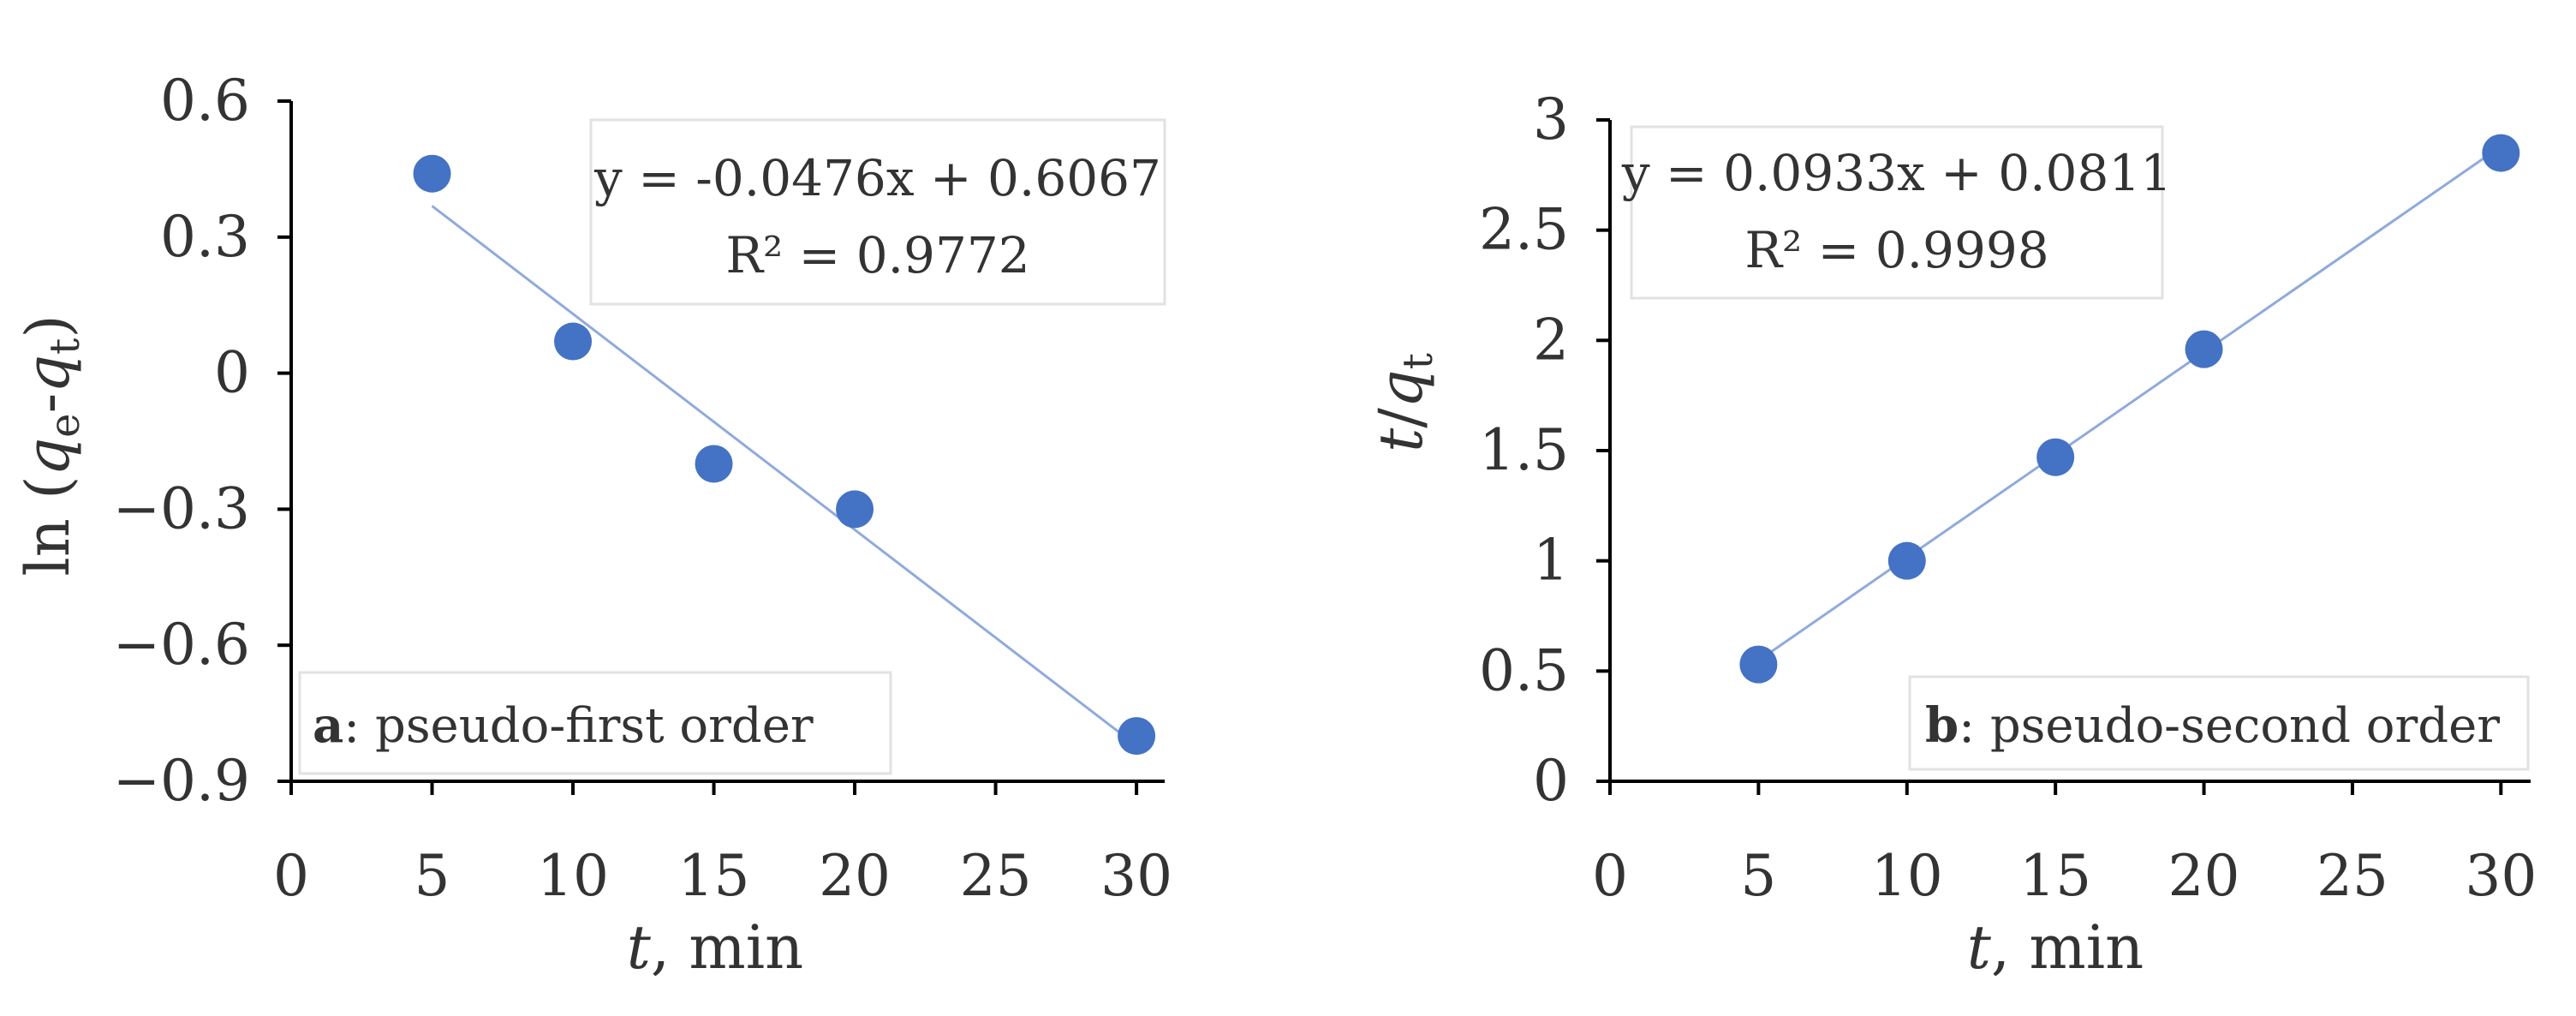 Image resolution: width=2576 pixels, height=1016 pixels. What do you see at coordinates (639, 947) in the screenshot?
I see `x-axis-title-var-a: t` at bounding box center [639, 947].